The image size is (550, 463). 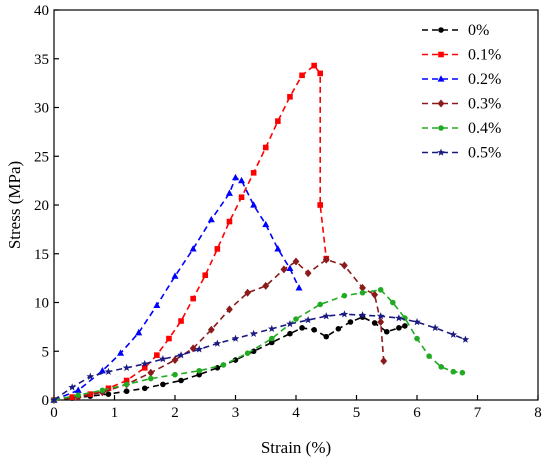 What do you see at coordinates (41, 304) in the screenshot?
I see `y-tick-label: 10` at bounding box center [41, 304].